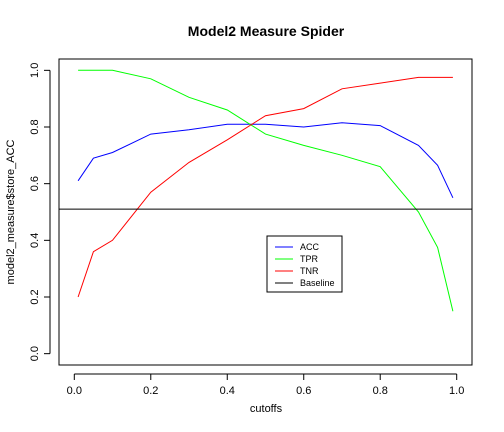 The width and height of the screenshot is (504, 432). What do you see at coordinates (309, 271) in the screenshot?
I see `legend-label-tnr: TNR` at bounding box center [309, 271].